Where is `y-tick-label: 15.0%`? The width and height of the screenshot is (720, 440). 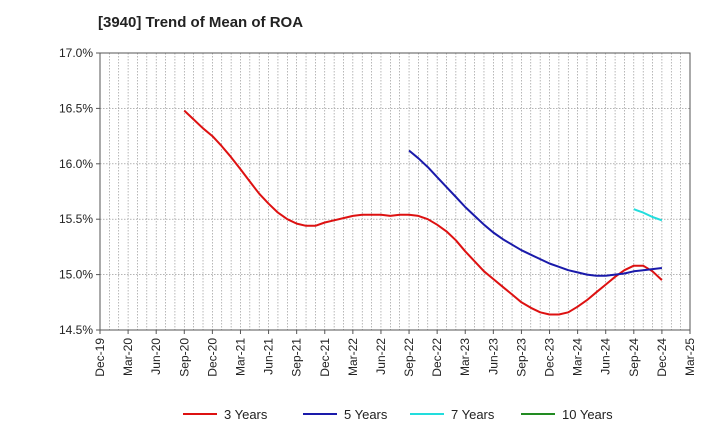 y-tick-label: 15.0% is located at coordinates (76, 275).